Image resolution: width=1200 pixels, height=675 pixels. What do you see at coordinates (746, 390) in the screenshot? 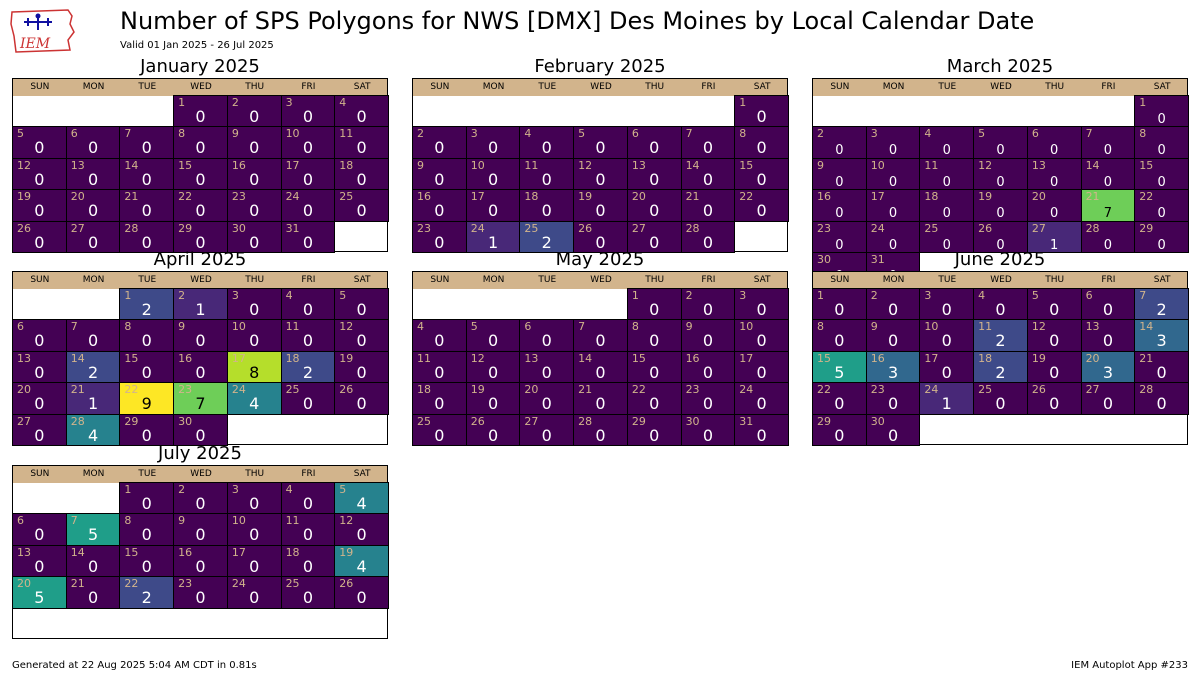
I see `day-number: 24` at bounding box center [746, 390].